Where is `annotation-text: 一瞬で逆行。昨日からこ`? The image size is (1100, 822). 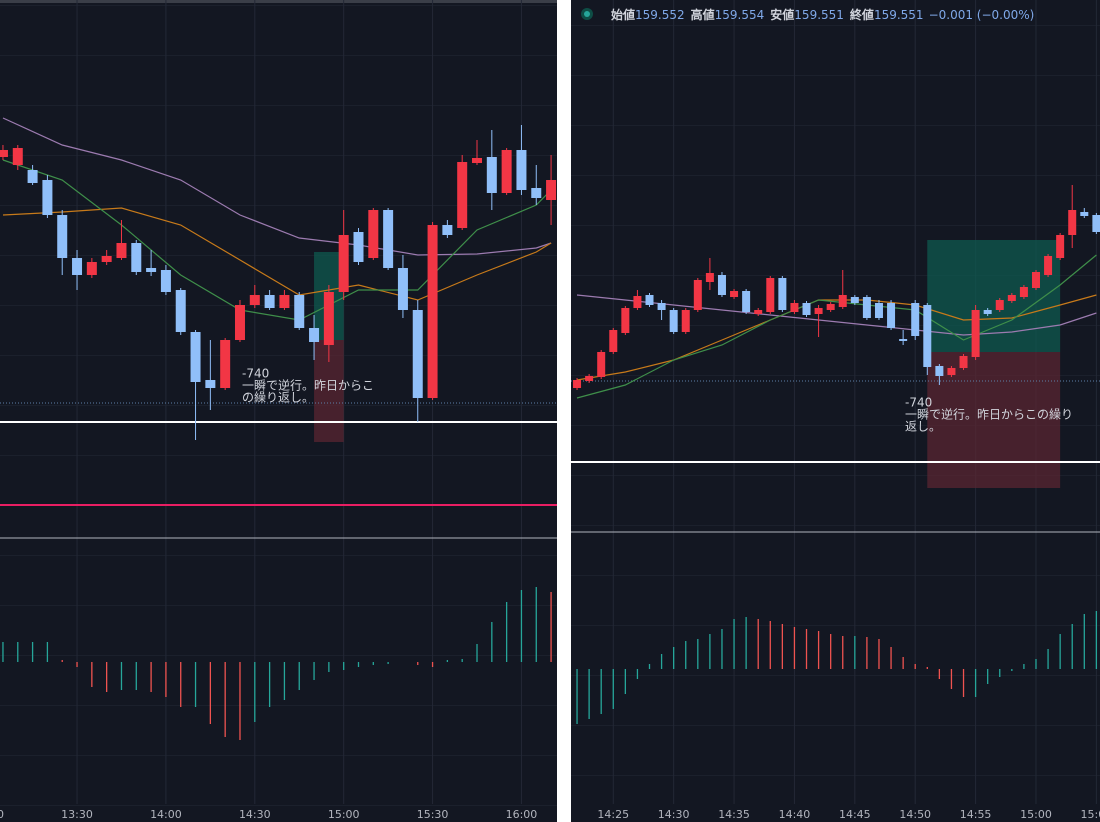
annotation-text: 一瞬で逆行。昨日からこ is located at coordinates (308, 385).